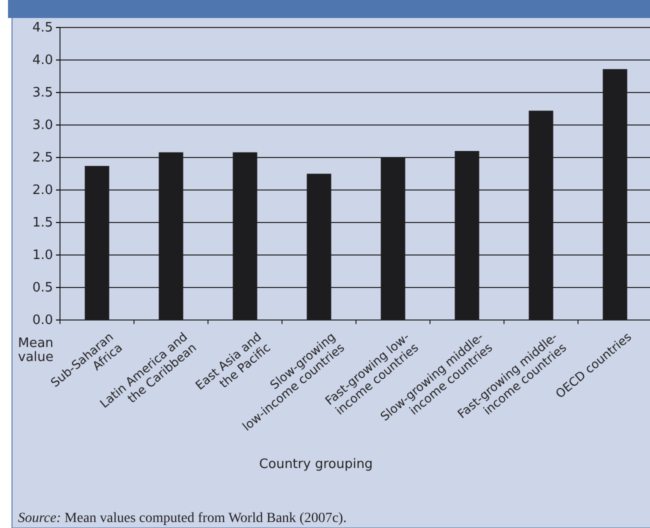 The height and width of the screenshot is (528, 650). I want to click on y-tick-label: 2.5, so click(42, 158).